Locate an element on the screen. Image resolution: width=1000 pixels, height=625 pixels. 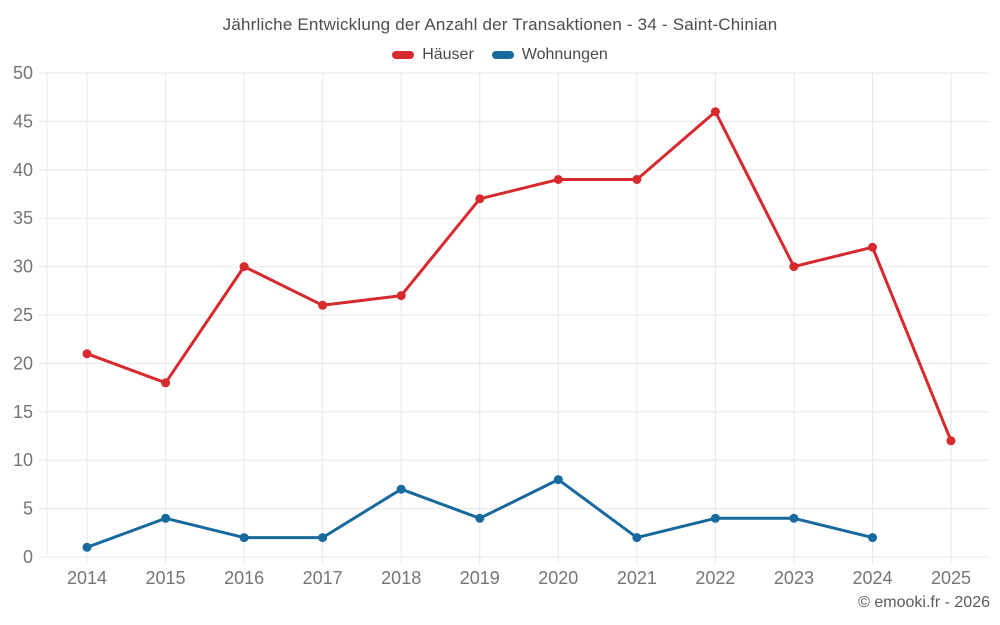
legend-swatch-haeuser-icon is located at coordinates (403, 55).